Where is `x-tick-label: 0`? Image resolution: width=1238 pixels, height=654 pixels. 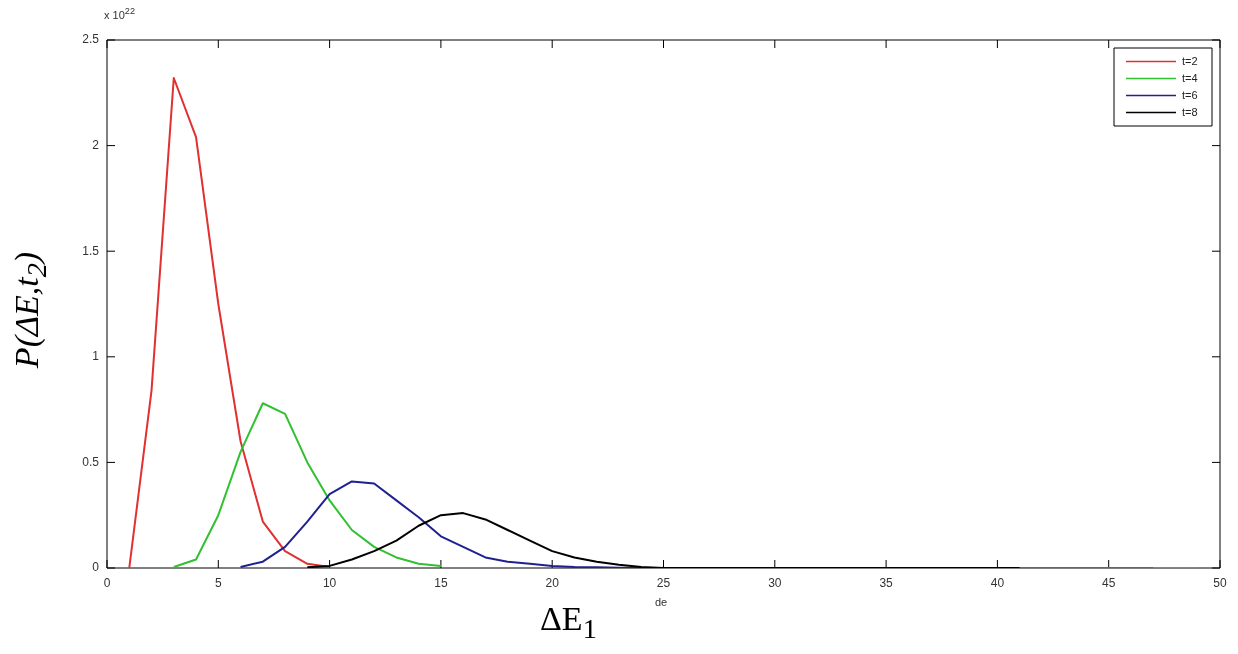
x-tick-label: 0 is located at coordinates (107, 582).